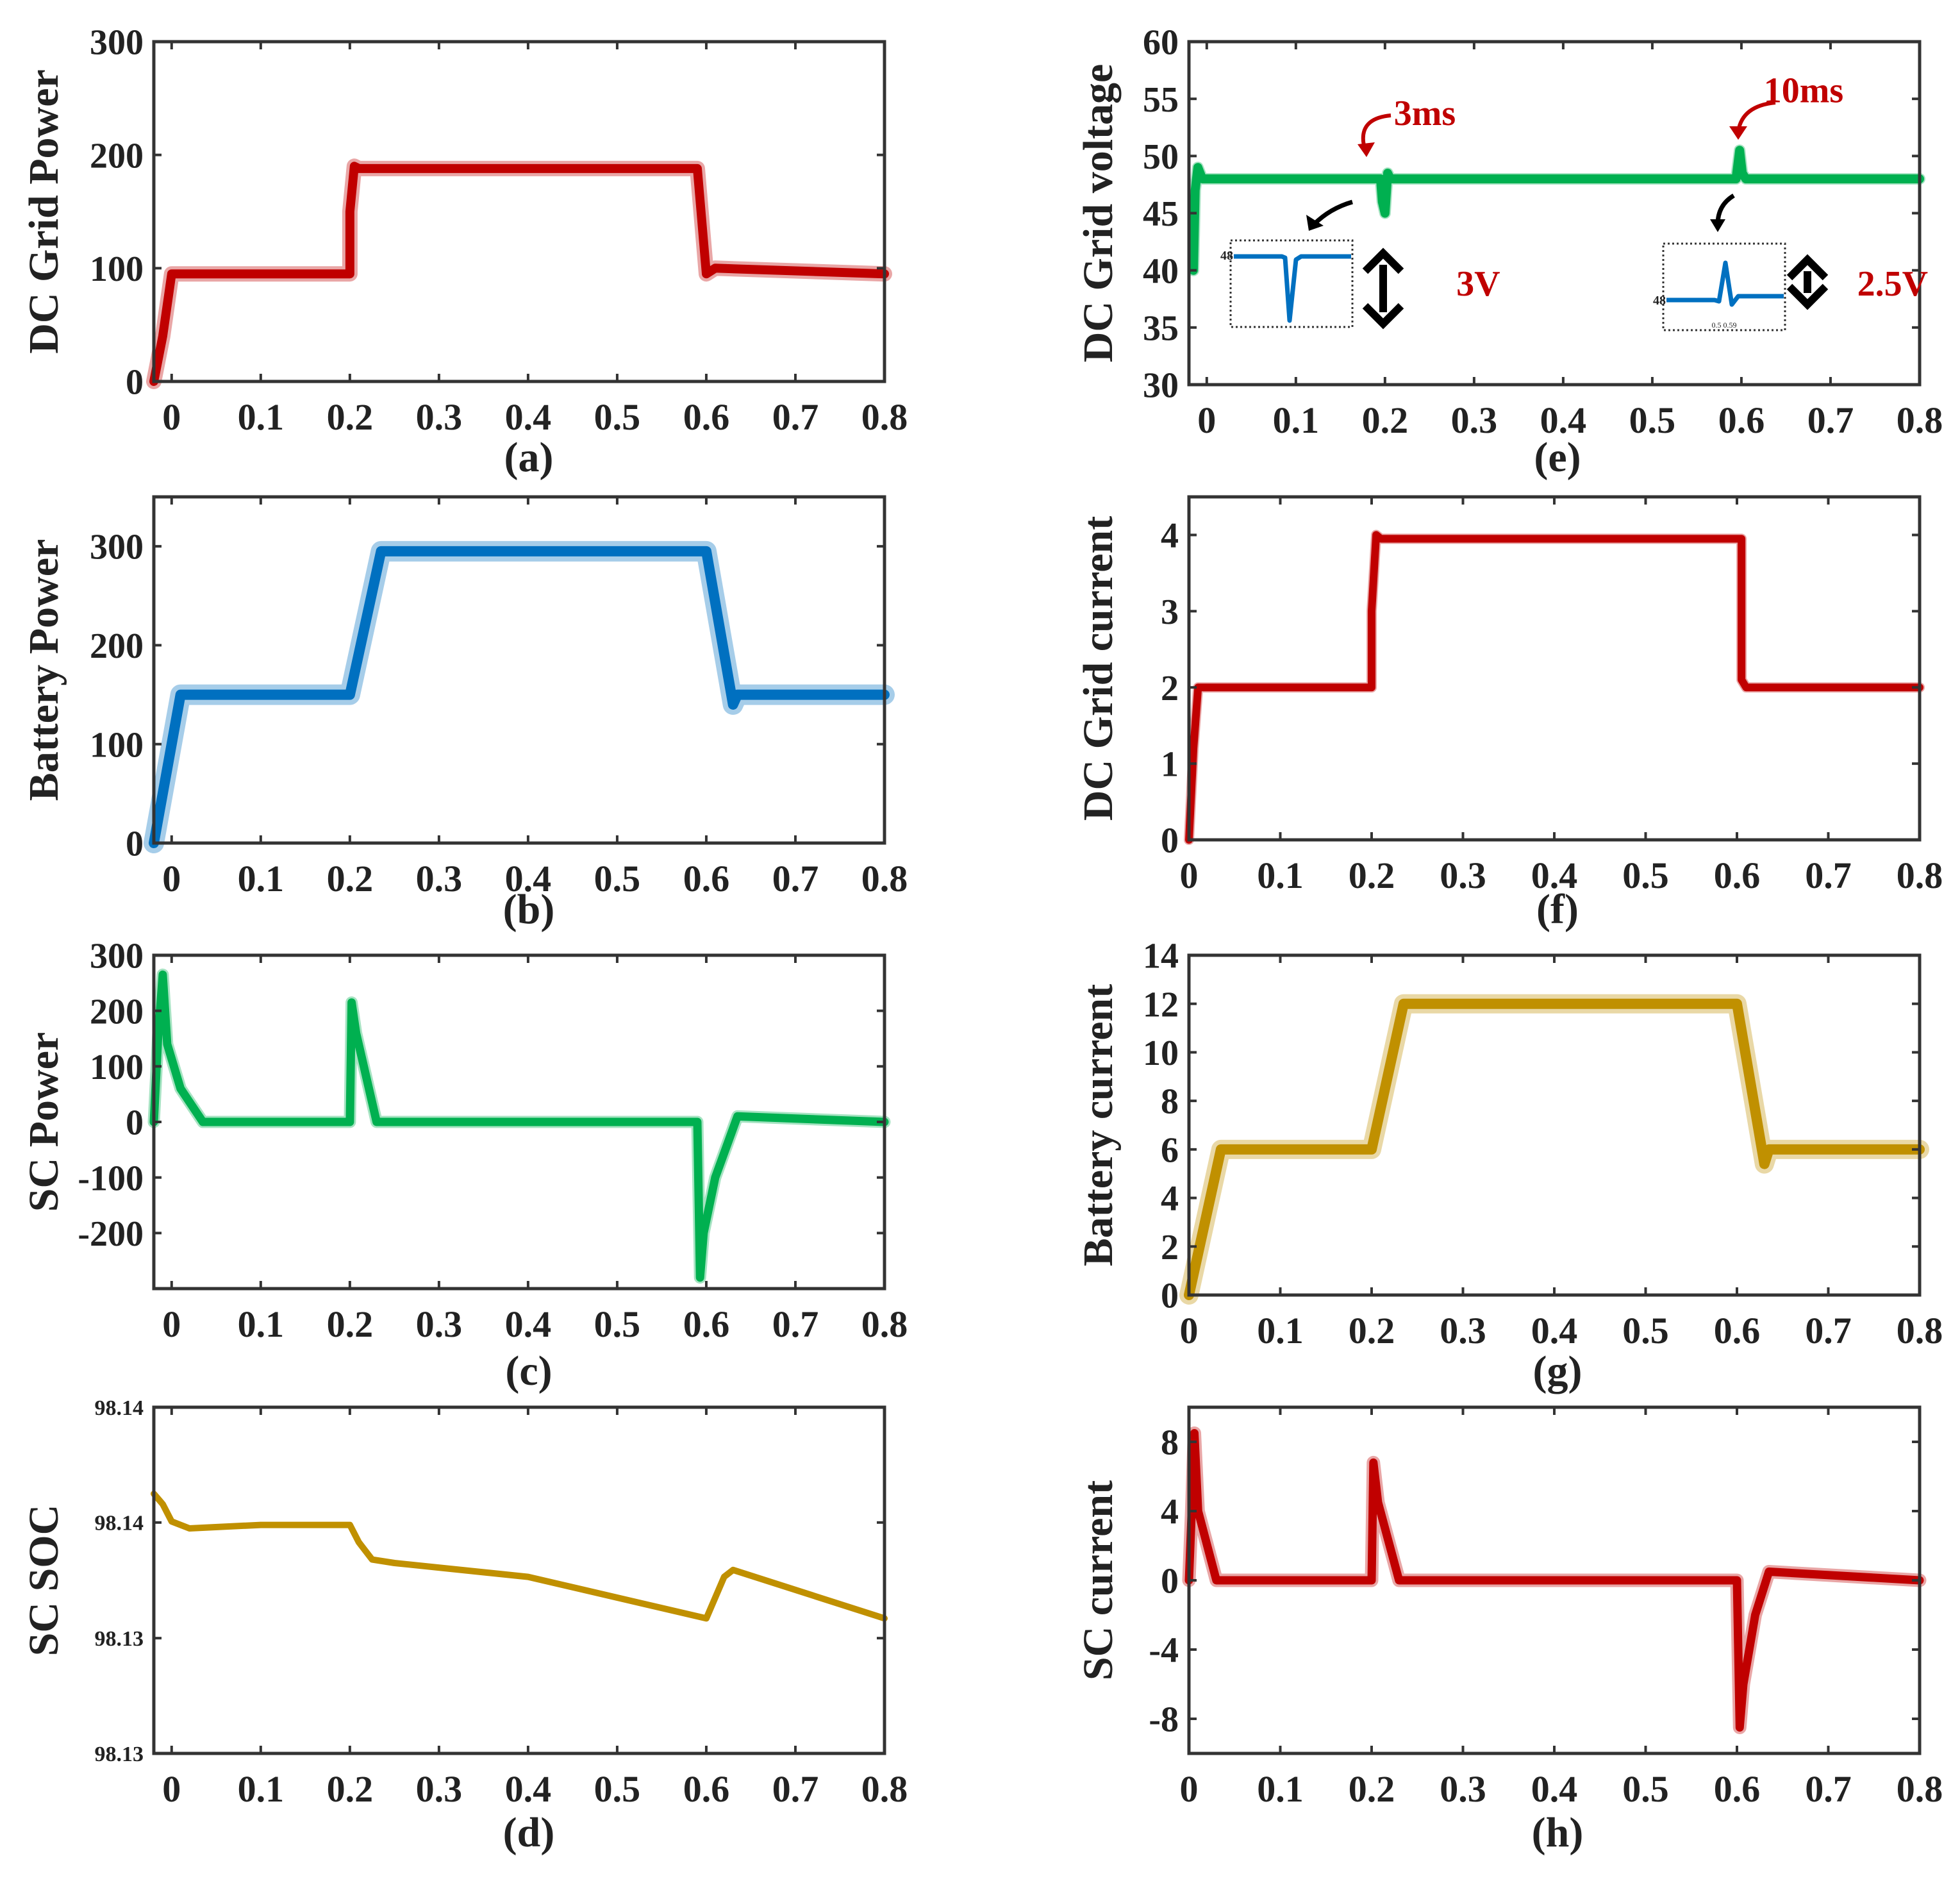  Describe the element at coordinates (1554, 687) in the screenshot. I see `series-line-f` at that location.